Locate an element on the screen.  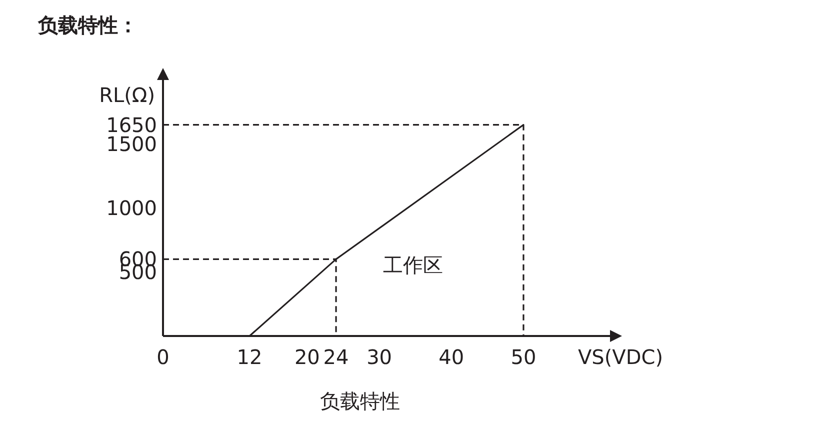
text: 负载特性 is located at coordinates (360, 401).